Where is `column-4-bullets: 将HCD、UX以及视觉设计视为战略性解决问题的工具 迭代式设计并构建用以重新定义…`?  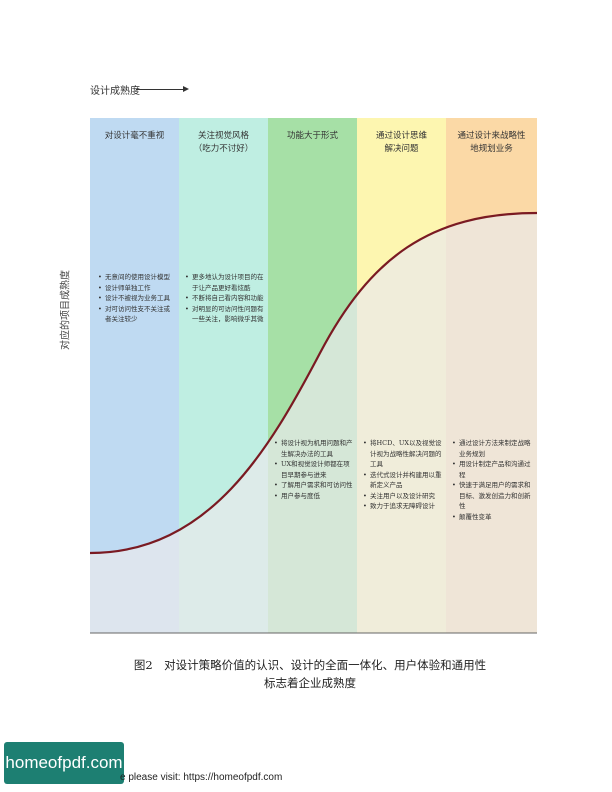
column-4-bullets: 将HCD、UX以及视觉设计视为战略性解决问题的工具 迭代式设计并构建用以重新定义… is located at coordinates (403, 475).